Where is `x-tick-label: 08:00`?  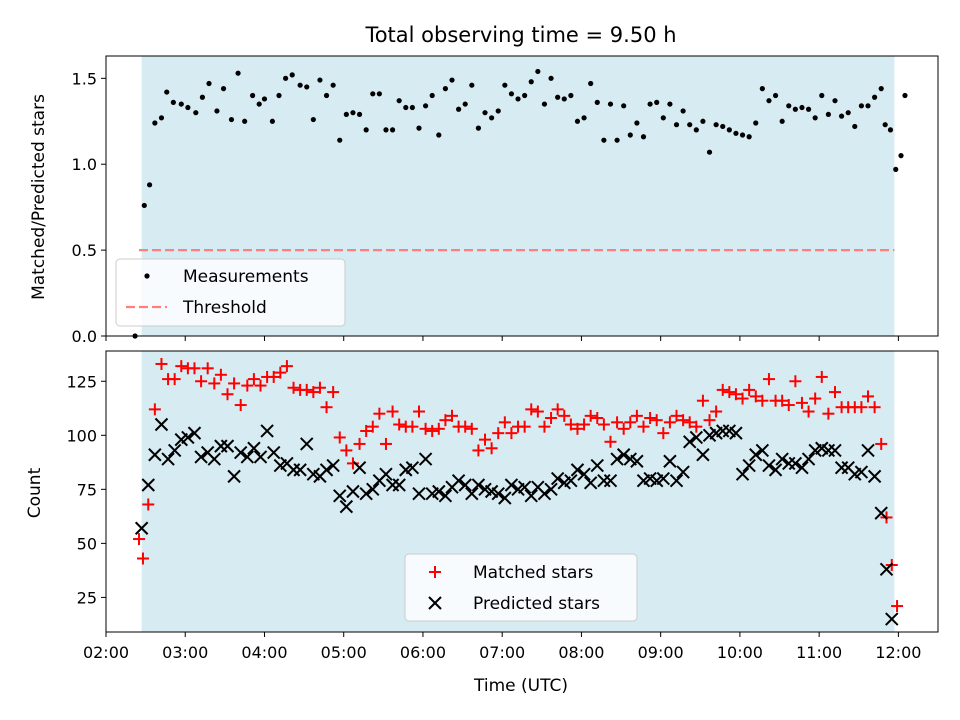 x-tick-label: 08:00 is located at coordinates (581, 652).